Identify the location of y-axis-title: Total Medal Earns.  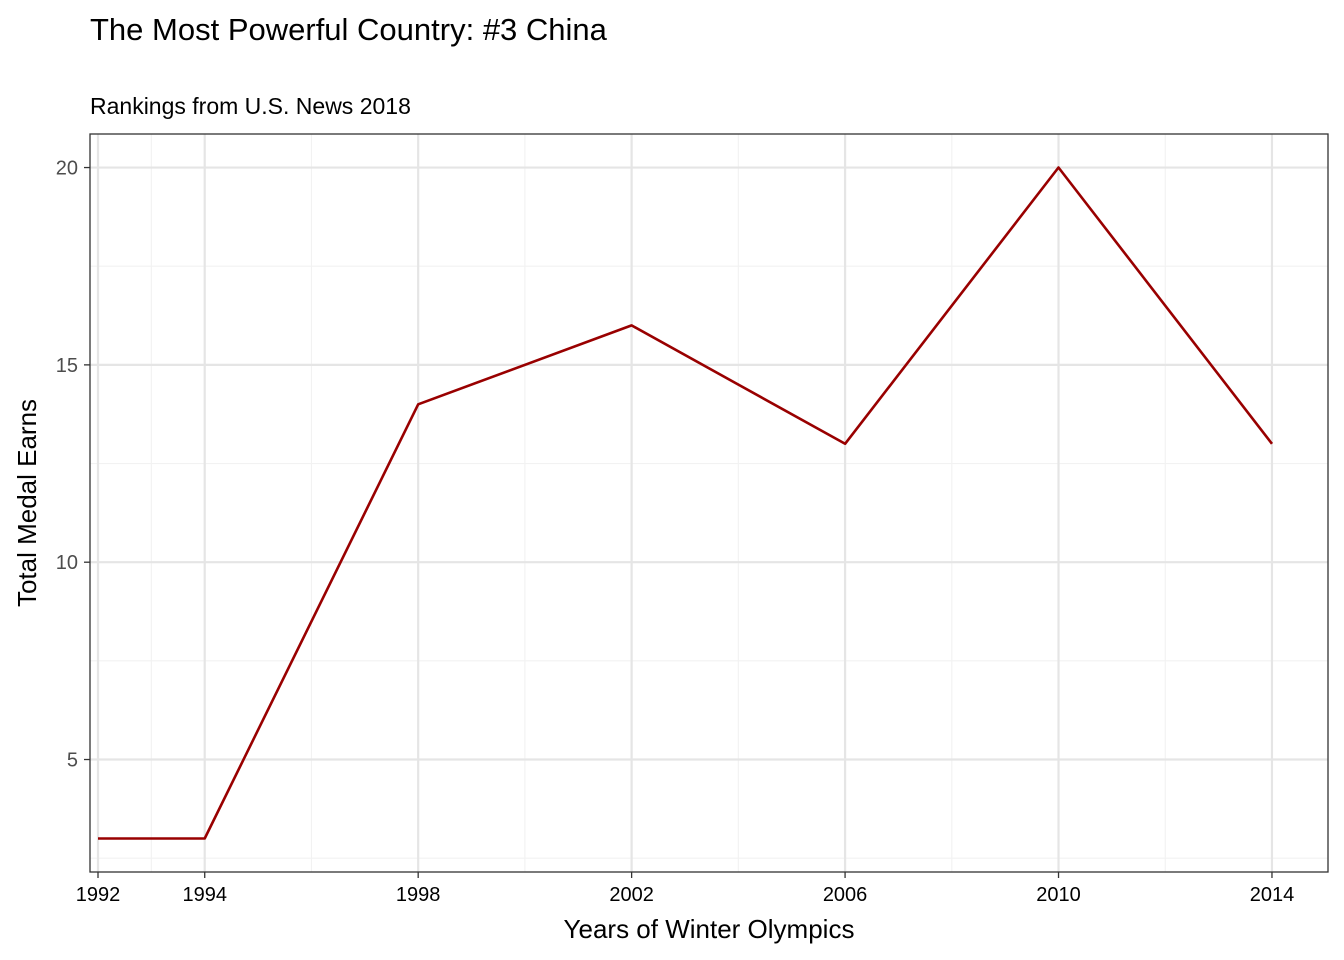
(27, 503).